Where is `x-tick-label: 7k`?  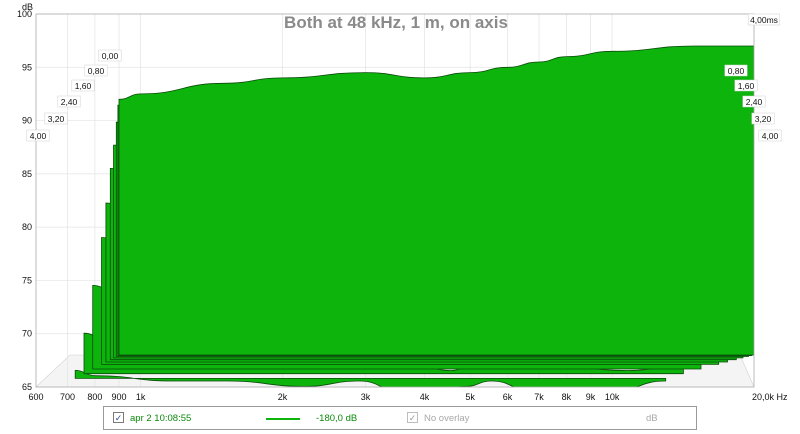
x-tick-label: 7k is located at coordinates (539, 397).